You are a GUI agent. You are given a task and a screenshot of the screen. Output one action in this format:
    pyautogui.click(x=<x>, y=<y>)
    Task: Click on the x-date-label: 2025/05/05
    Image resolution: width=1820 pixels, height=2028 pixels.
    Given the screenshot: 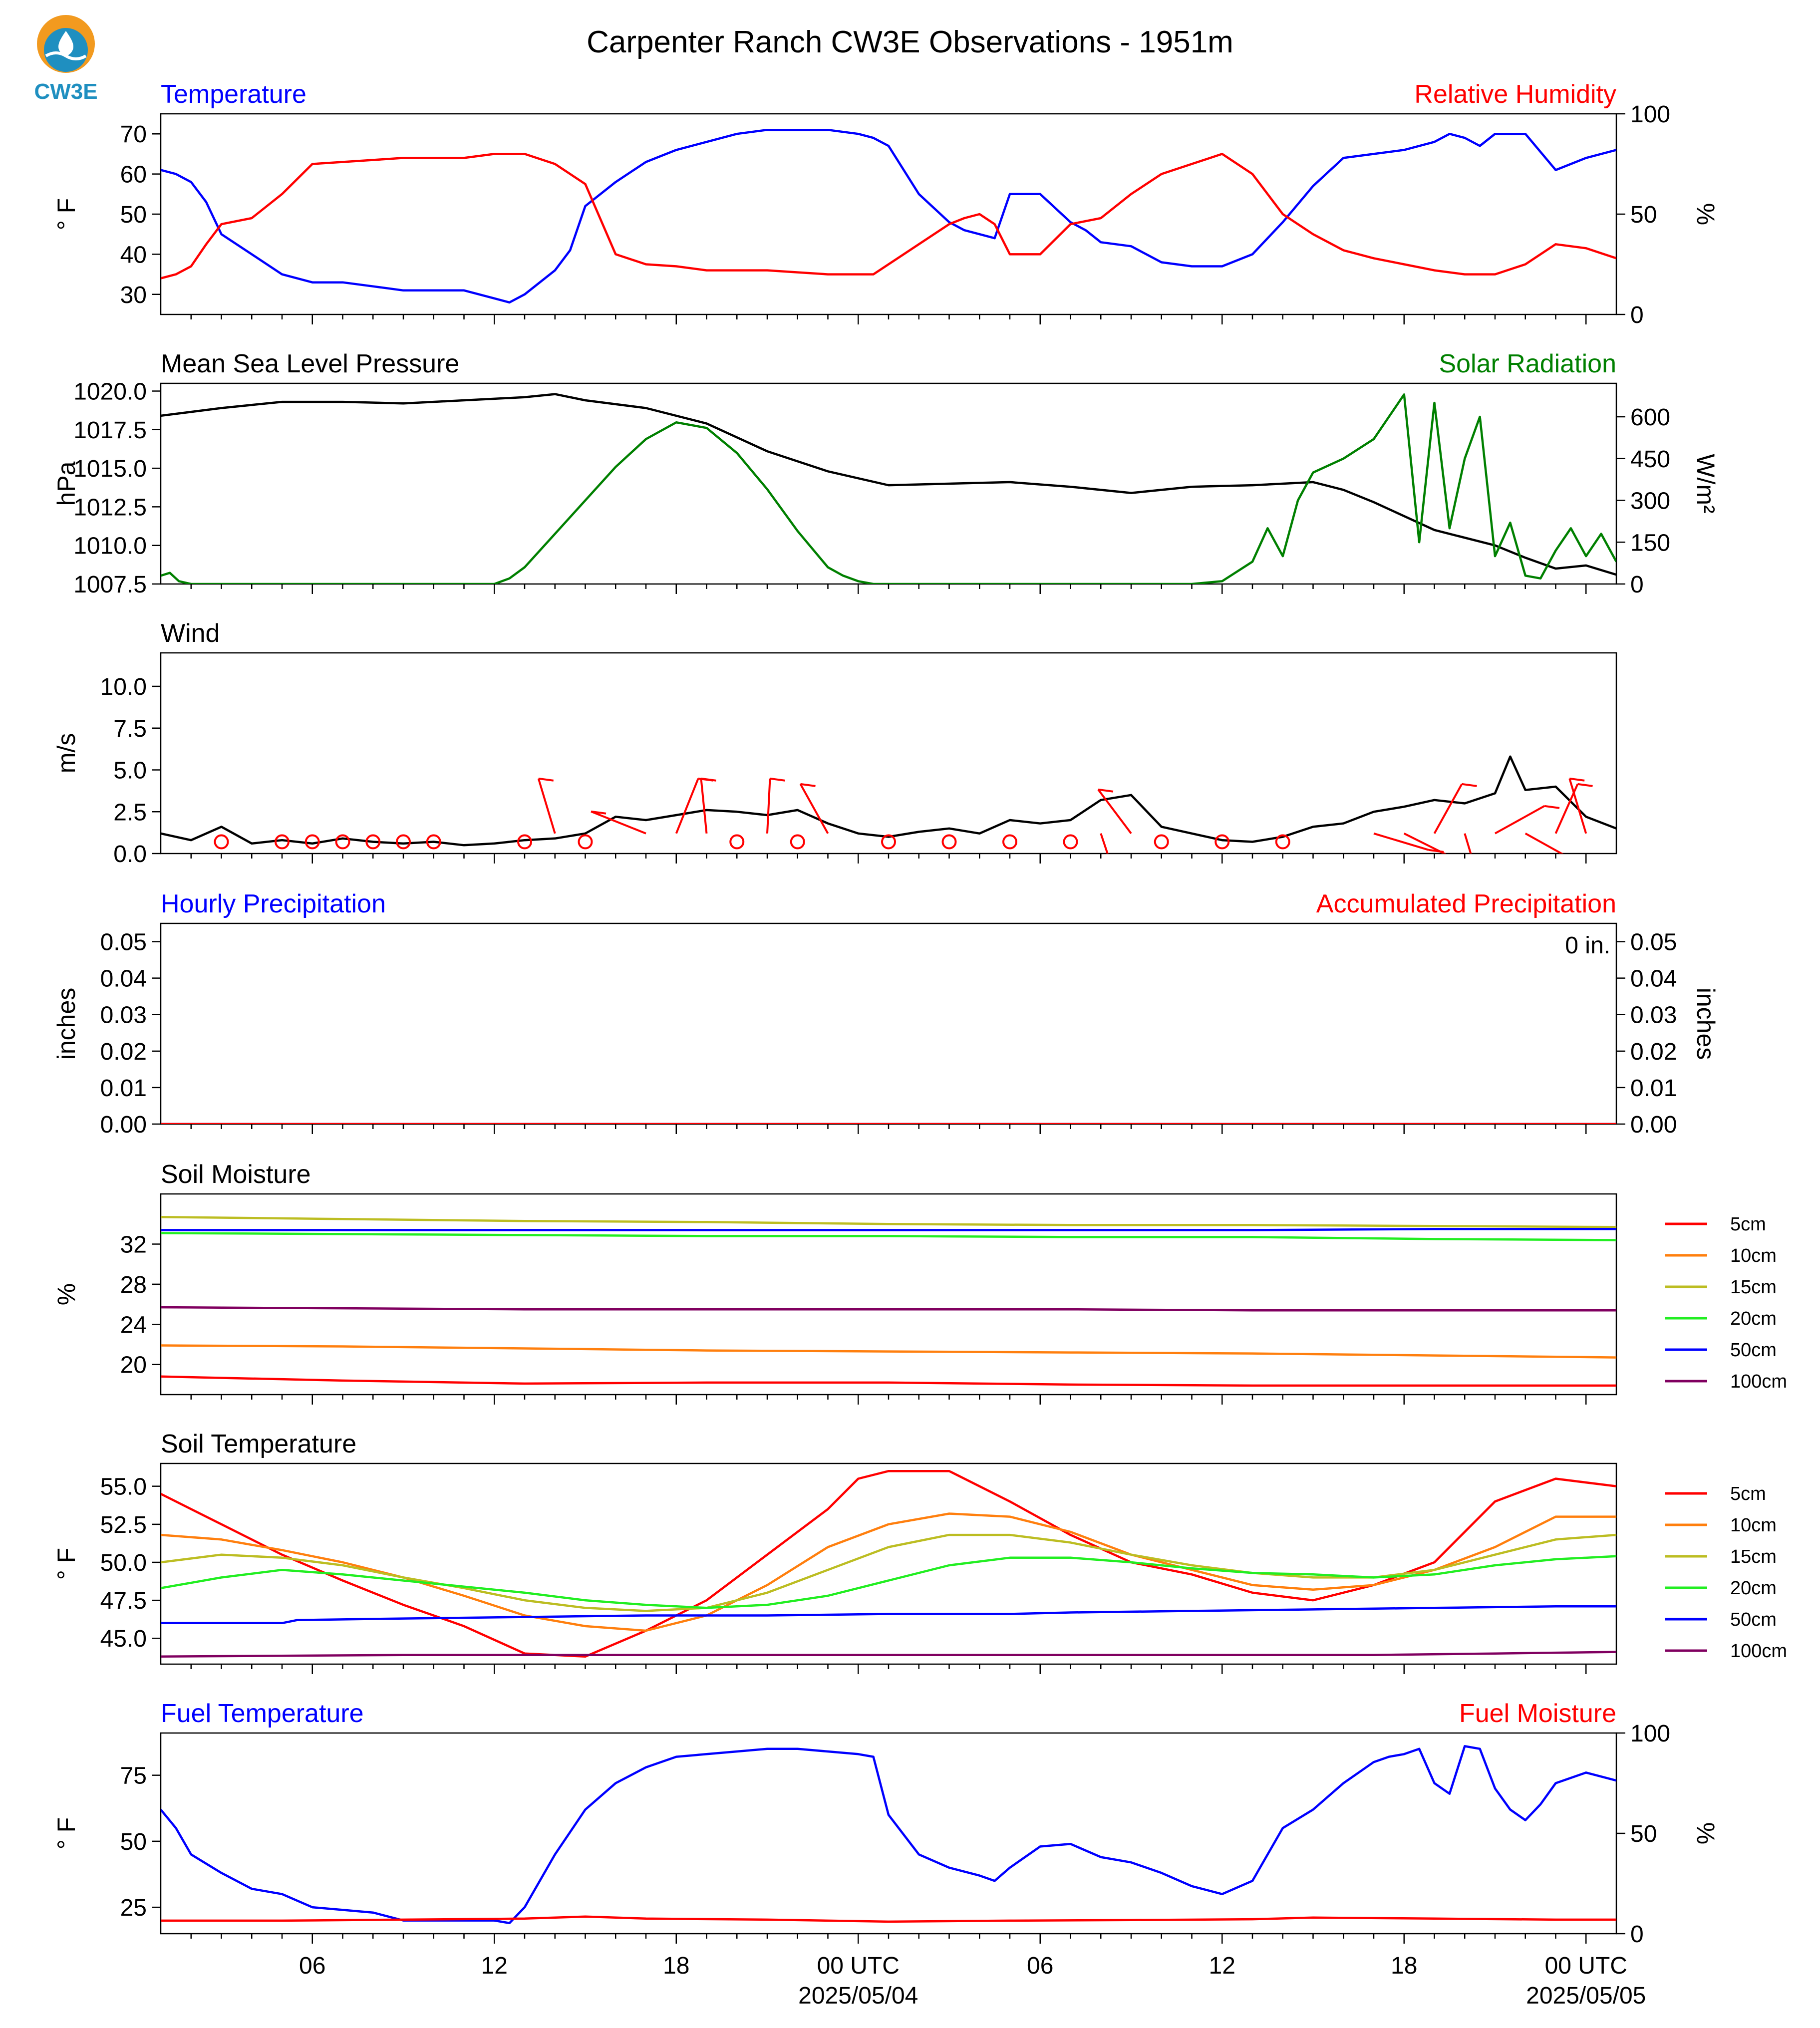 What is the action you would take?
    pyautogui.click(x=1586, y=1996)
    